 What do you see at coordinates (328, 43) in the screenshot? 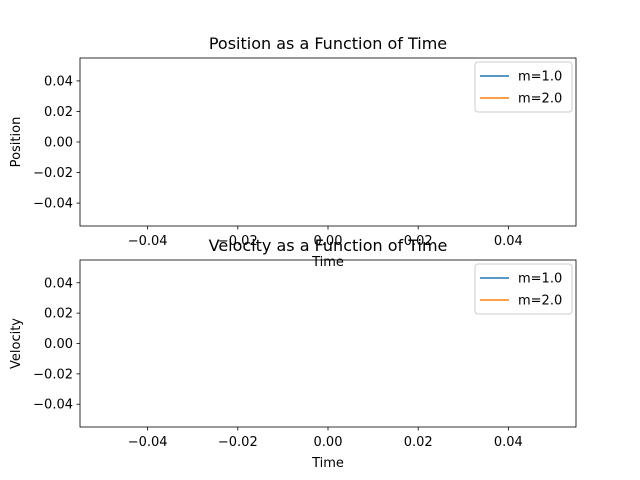
I see `chart-title: Position as a Function of Time` at bounding box center [328, 43].